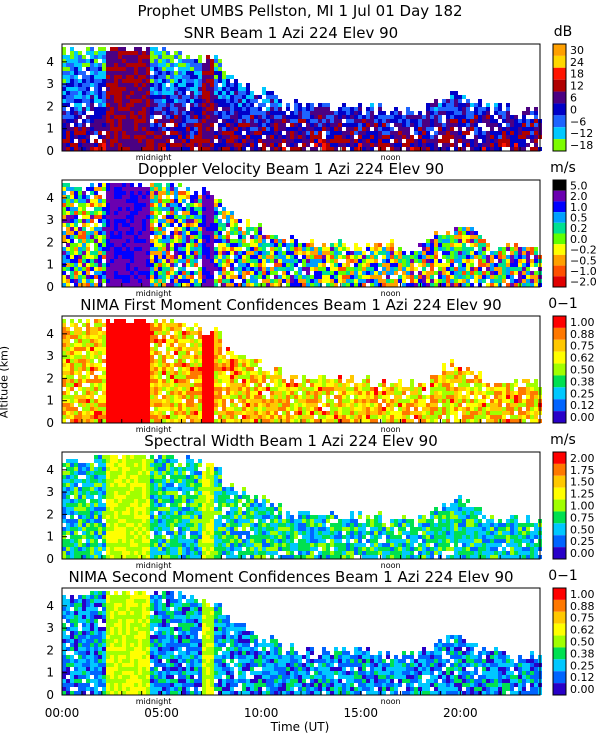  Describe the element at coordinates (582, 470) in the screenshot. I see `colorbar-label: 1.75` at that location.